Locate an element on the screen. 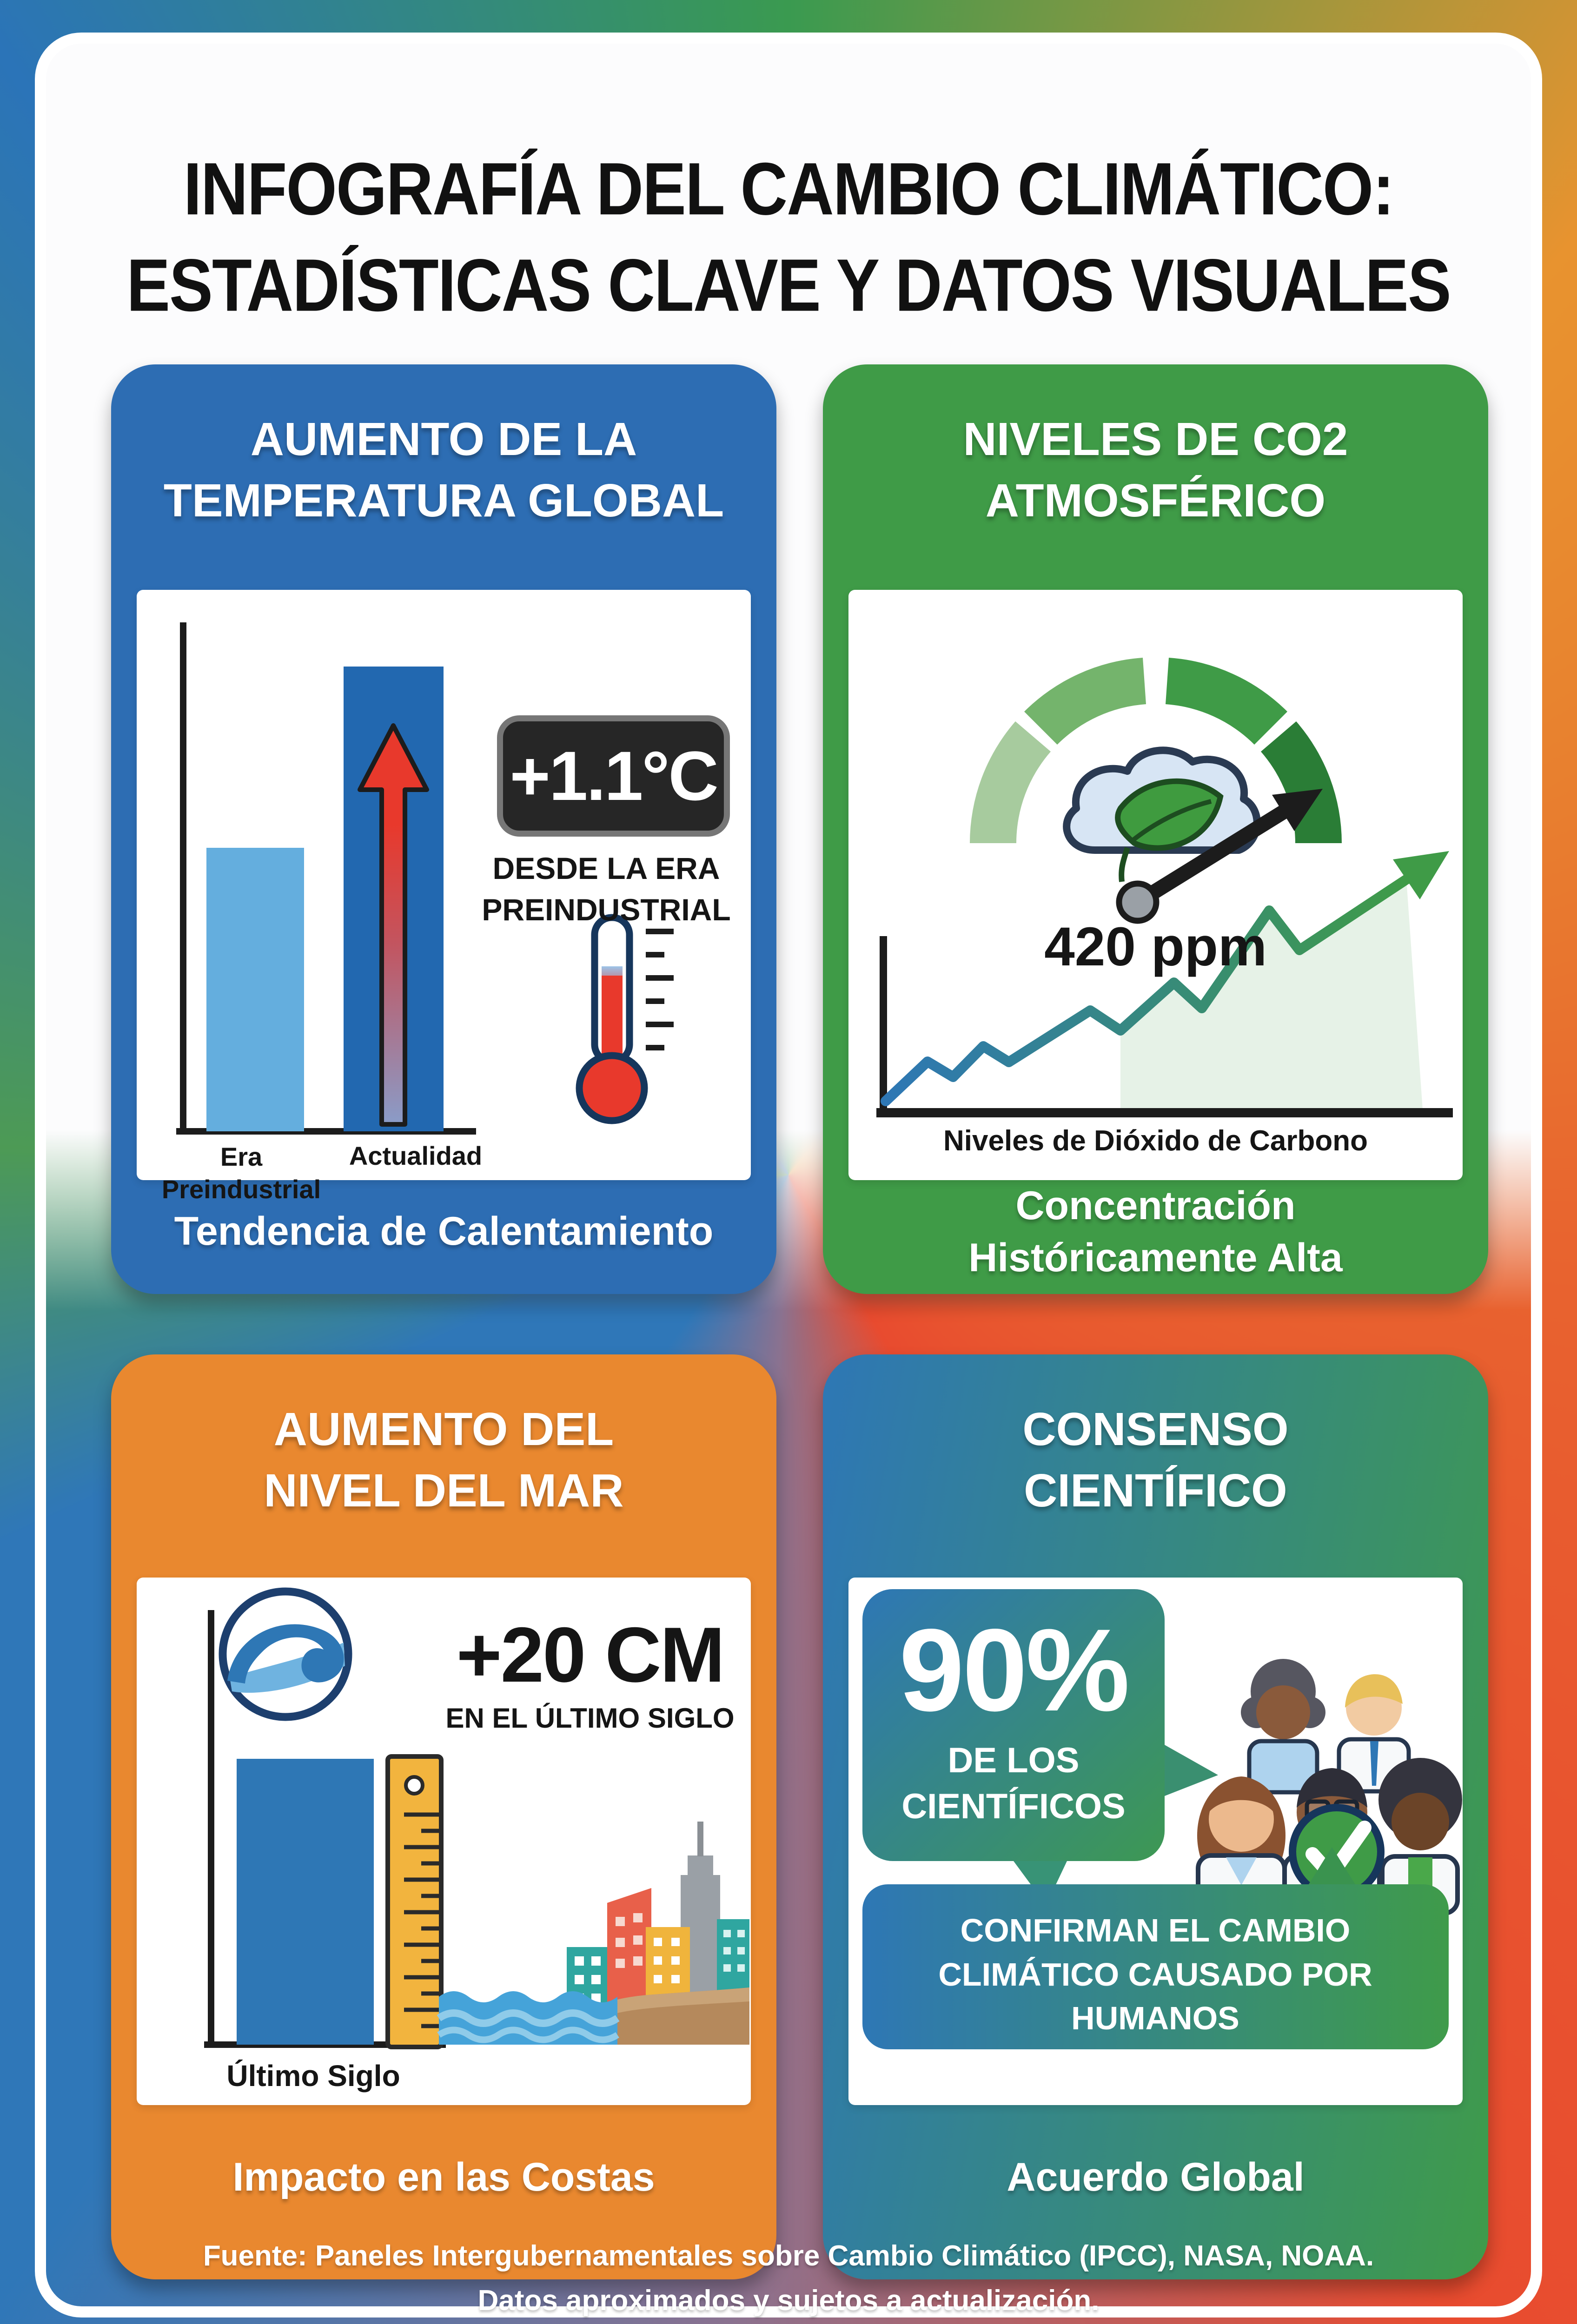  speech-bubble is located at coordinates (1040, 1747).